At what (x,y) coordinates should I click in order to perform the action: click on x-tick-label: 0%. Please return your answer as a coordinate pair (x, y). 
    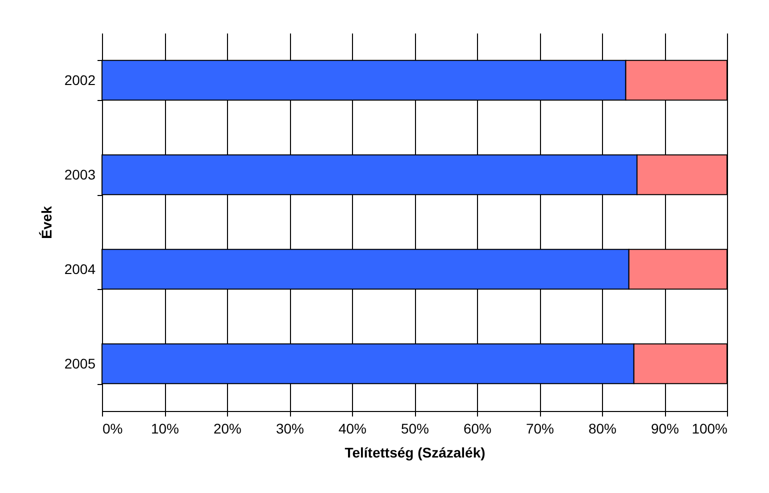
    Looking at the image, I should click on (112, 428).